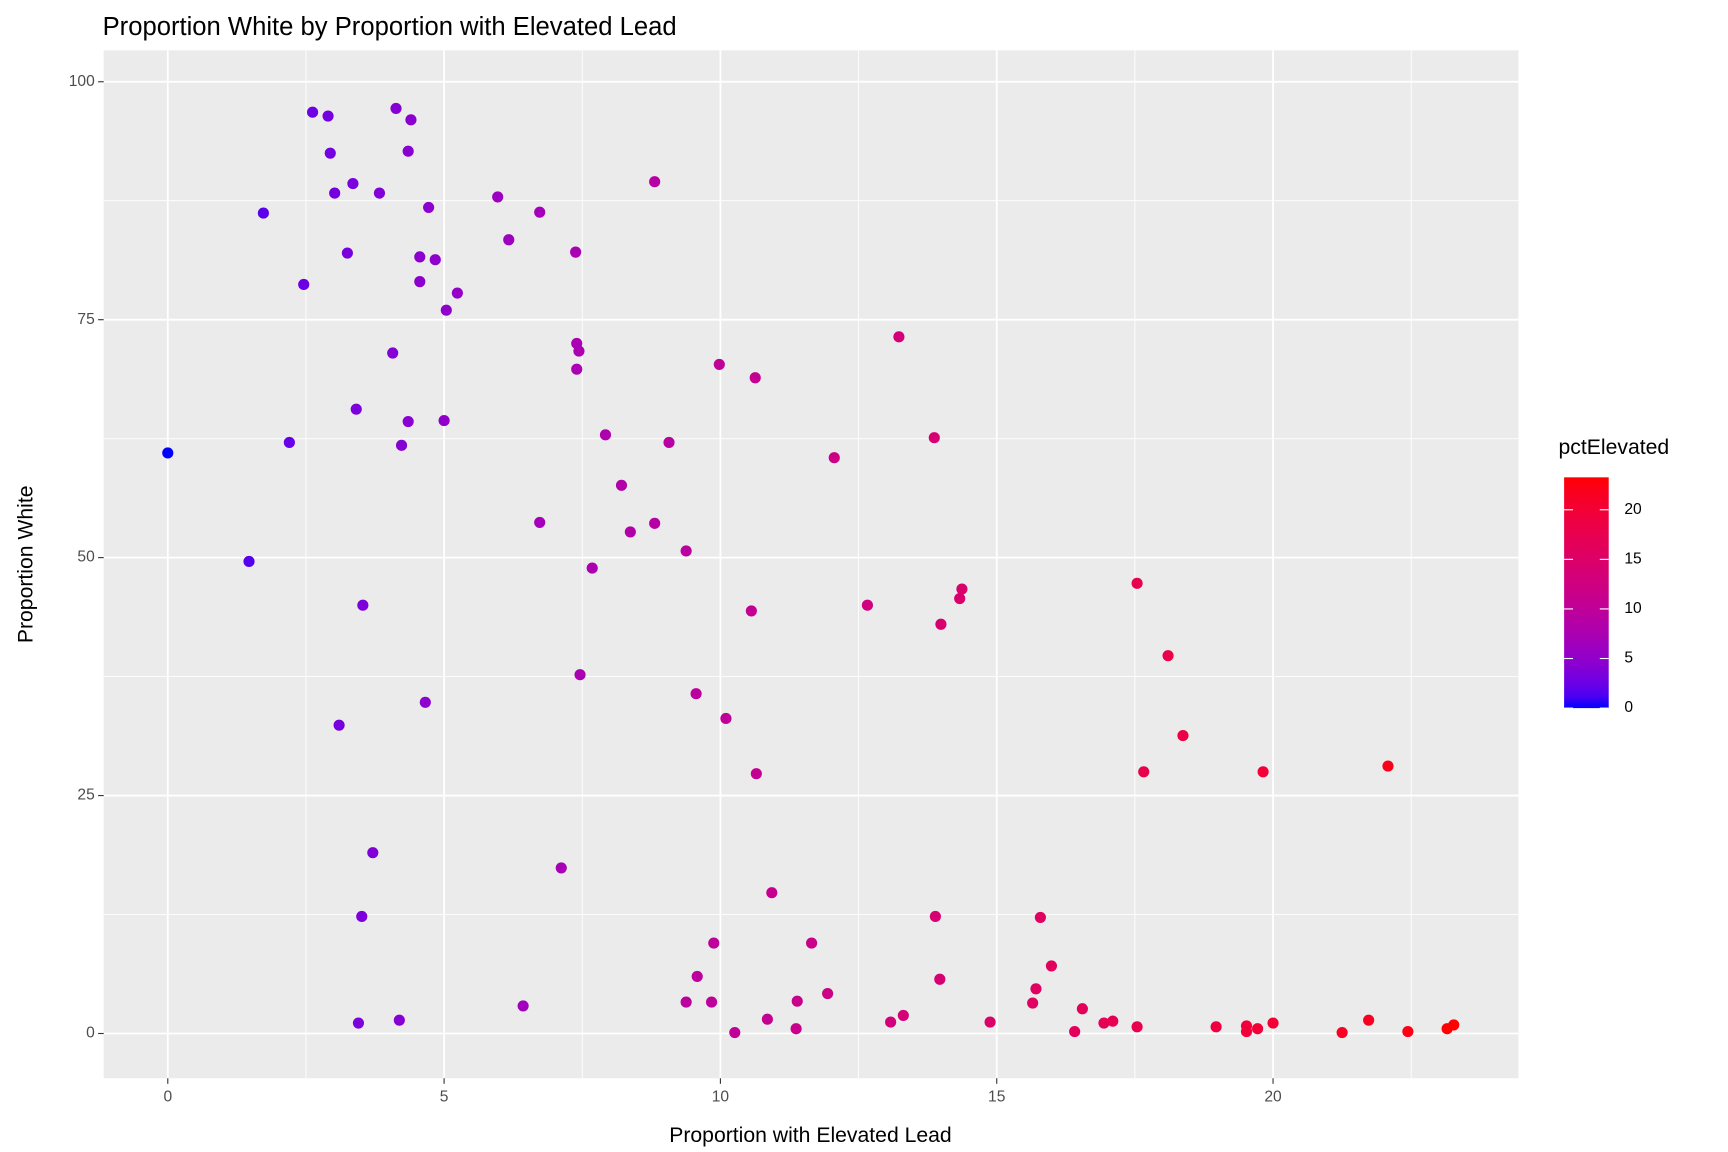 The image size is (1728, 1152). What do you see at coordinates (1633, 509) in the screenshot?
I see `legend-label: 20` at bounding box center [1633, 509].